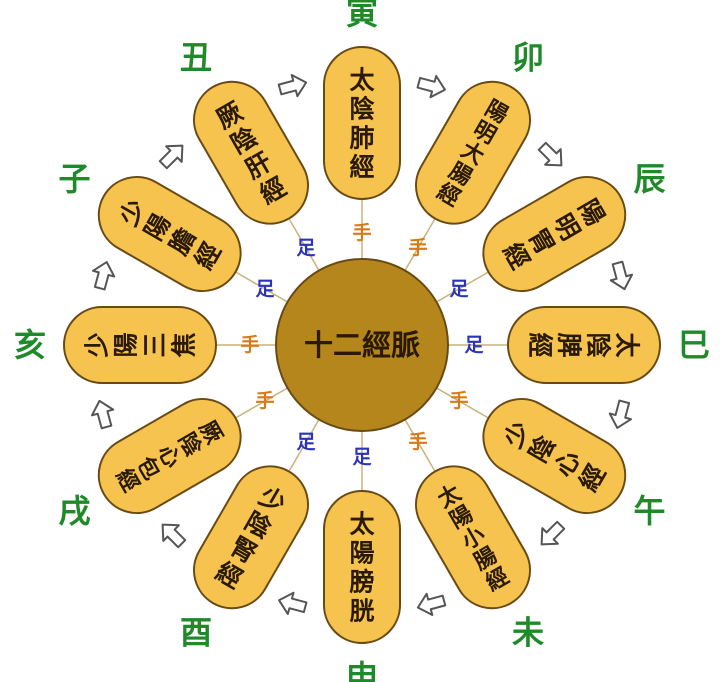 This screenshot has height=682, width=720. I want to click on meridian-petal: 太陰肺經, so click(362, 123).